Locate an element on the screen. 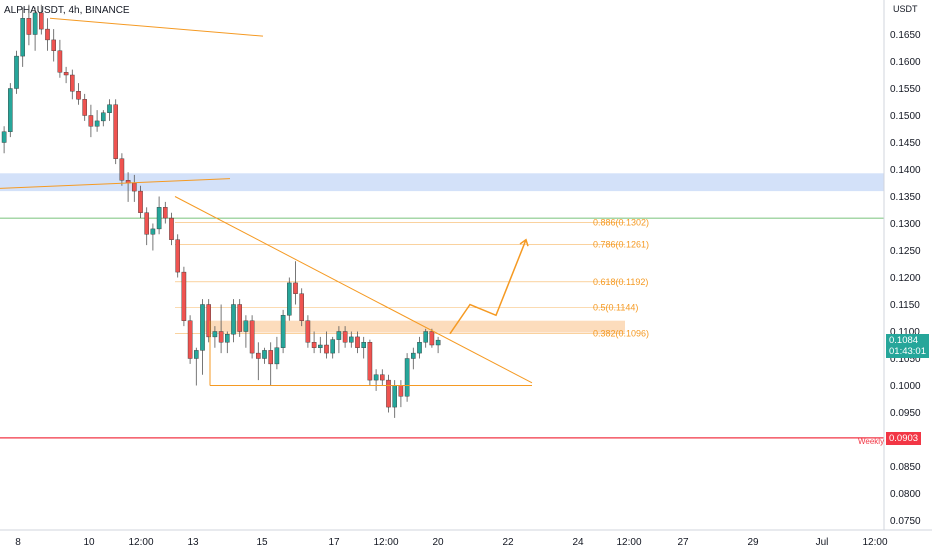 The width and height of the screenshot is (932, 550). price-tick-label: 0.1100 is located at coordinates (905, 332).